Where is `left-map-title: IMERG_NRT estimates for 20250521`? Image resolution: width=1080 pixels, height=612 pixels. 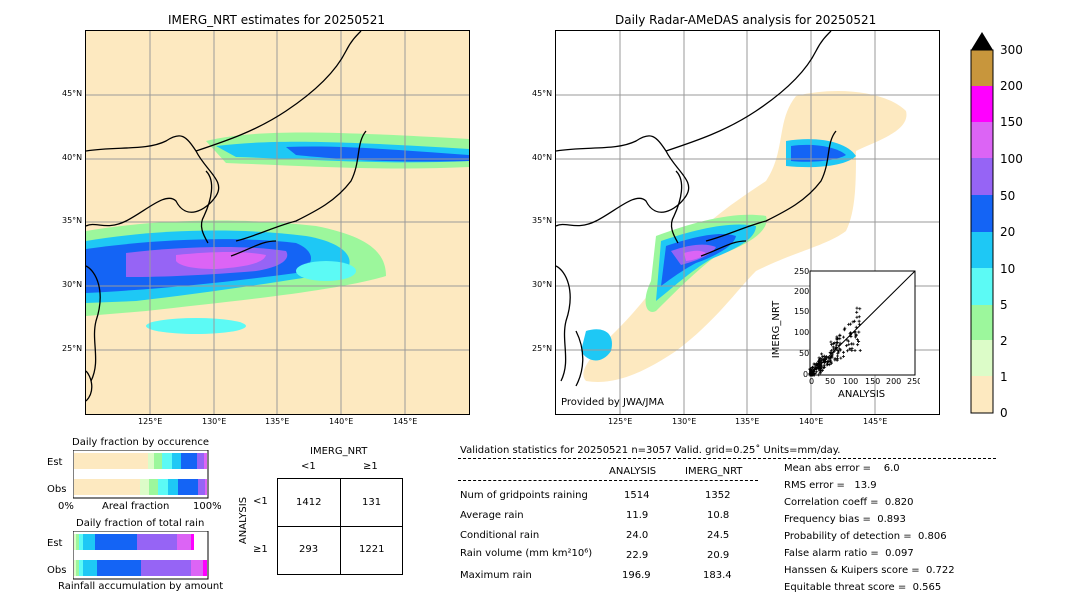
left-map-title: IMERG_NRT estimates for 20250521 is located at coordinates (276, 20).